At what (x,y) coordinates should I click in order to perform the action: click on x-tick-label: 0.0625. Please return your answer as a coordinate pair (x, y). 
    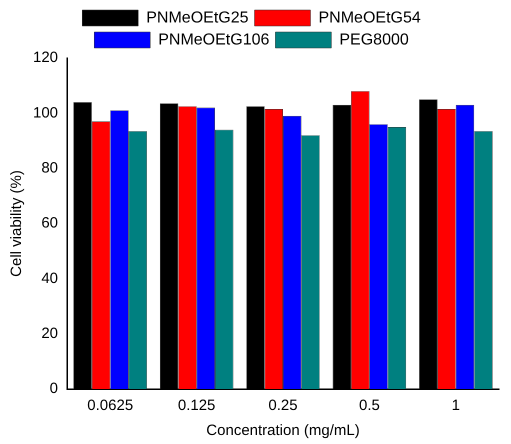
    Looking at the image, I should click on (110, 405).